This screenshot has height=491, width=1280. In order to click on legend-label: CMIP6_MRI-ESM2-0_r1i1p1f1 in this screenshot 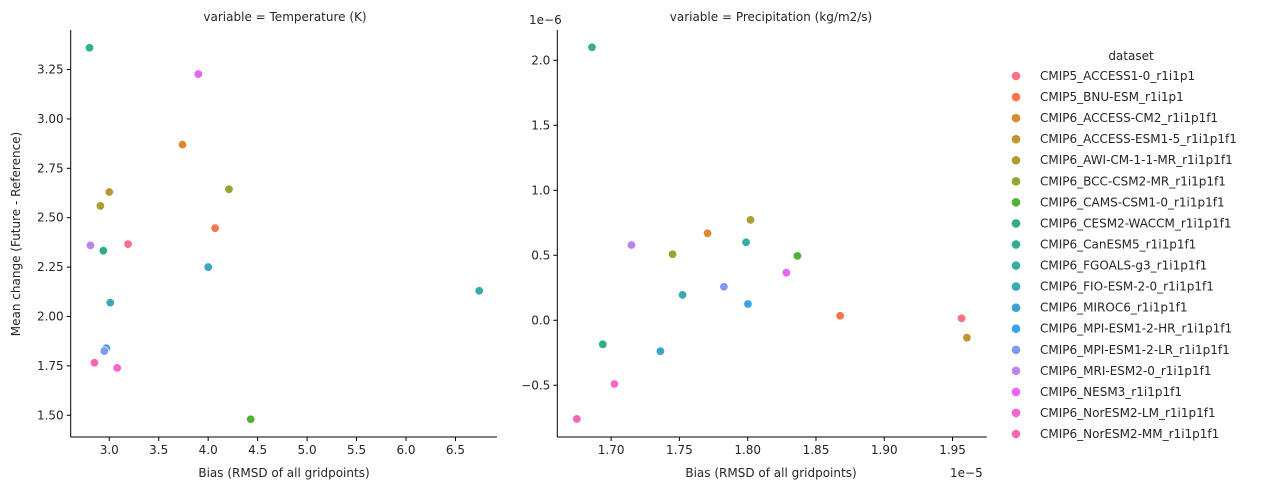, I will do `click(1126, 371)`.